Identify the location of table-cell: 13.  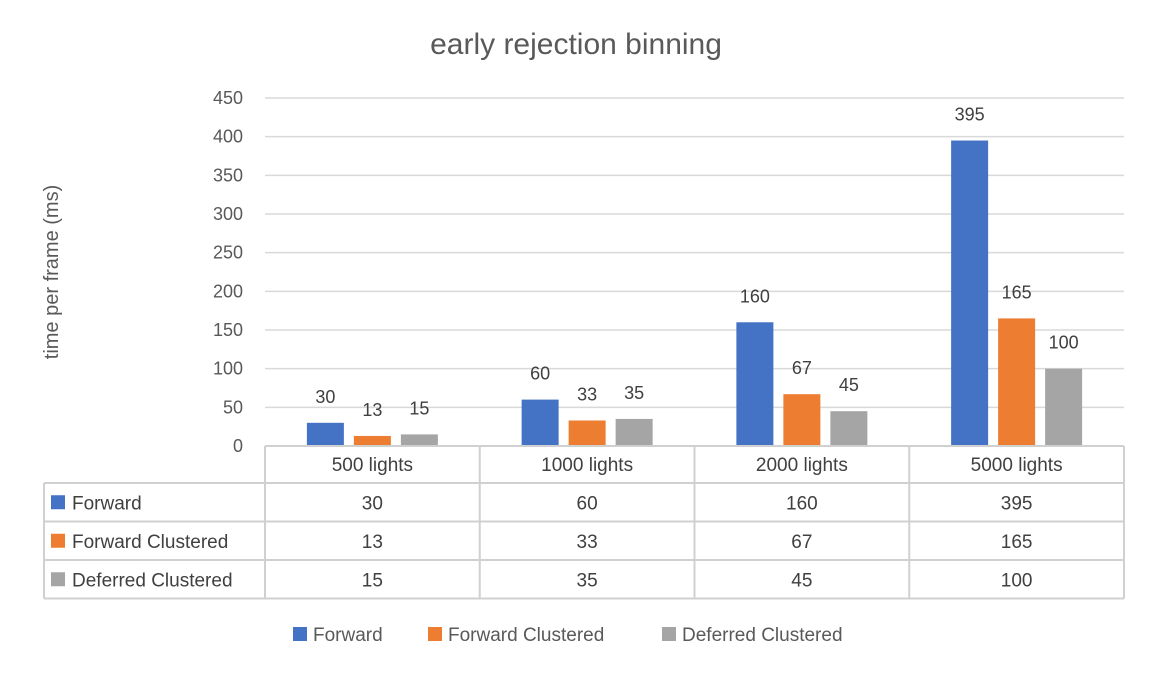
(372, 542).